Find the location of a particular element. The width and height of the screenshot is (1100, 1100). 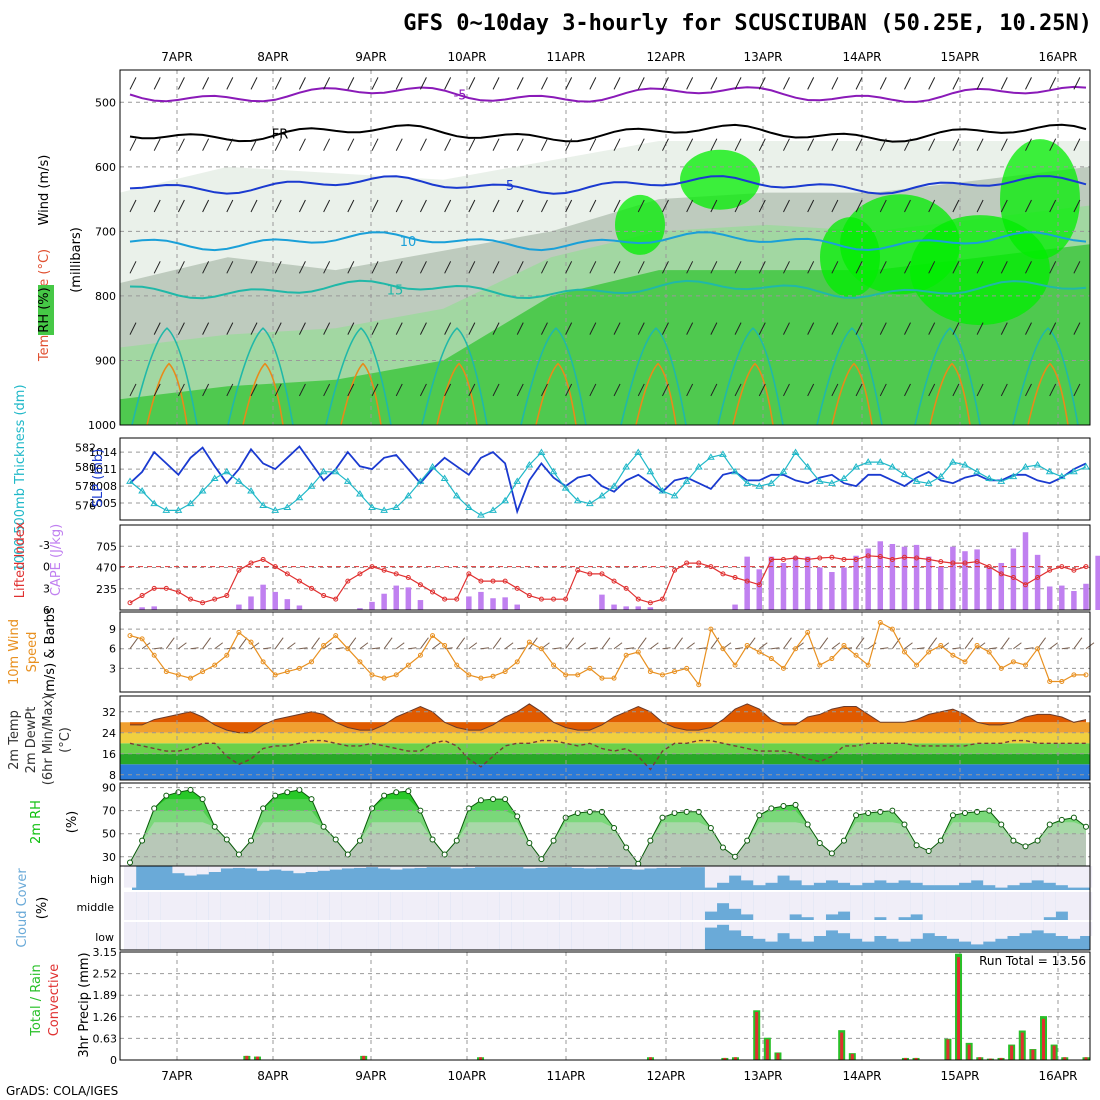

rh-high-area is located at coordinates (720, 179).